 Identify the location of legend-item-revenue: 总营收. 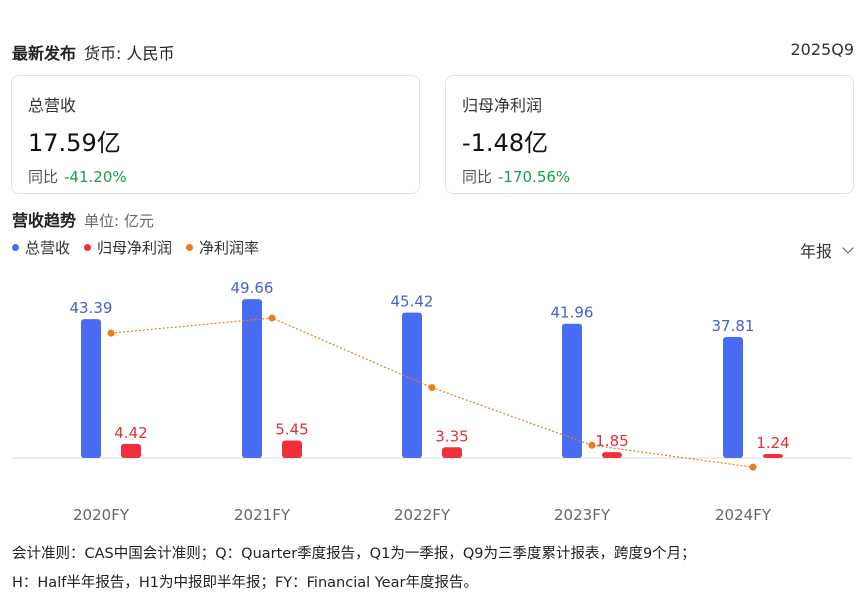
(41, 247).